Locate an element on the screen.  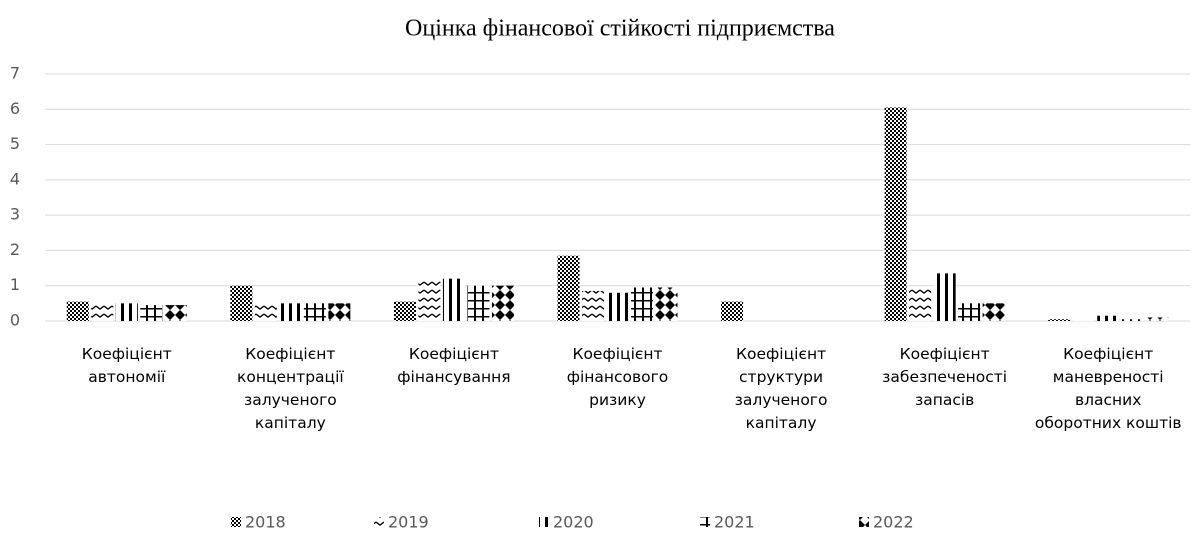
y-tick-label: 4 is located at coordinates (15, 178).